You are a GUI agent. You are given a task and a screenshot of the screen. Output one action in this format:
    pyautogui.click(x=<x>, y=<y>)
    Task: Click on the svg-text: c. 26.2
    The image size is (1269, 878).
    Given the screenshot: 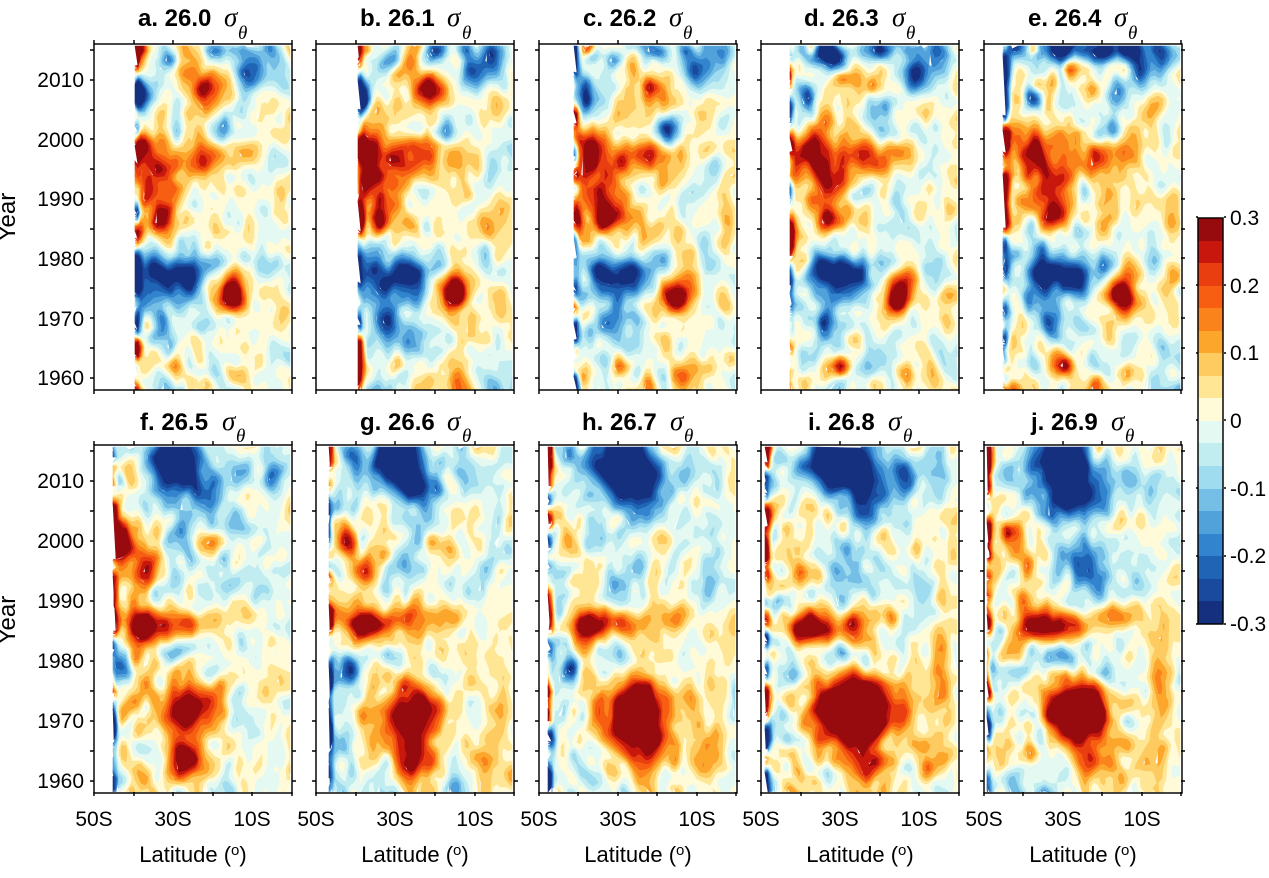 What is the action you would take?
    pyautogui.click(x=619, y=18)
    